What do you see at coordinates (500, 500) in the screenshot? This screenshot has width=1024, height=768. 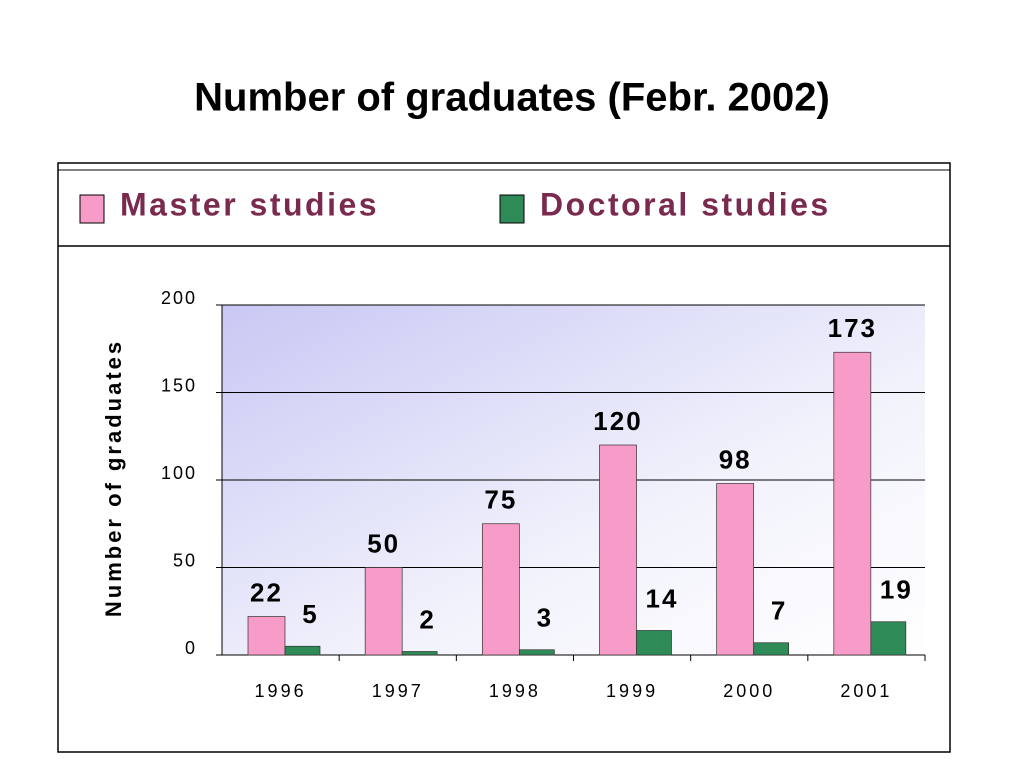 I see `value-label: 75` at bounding box center [500, 500].